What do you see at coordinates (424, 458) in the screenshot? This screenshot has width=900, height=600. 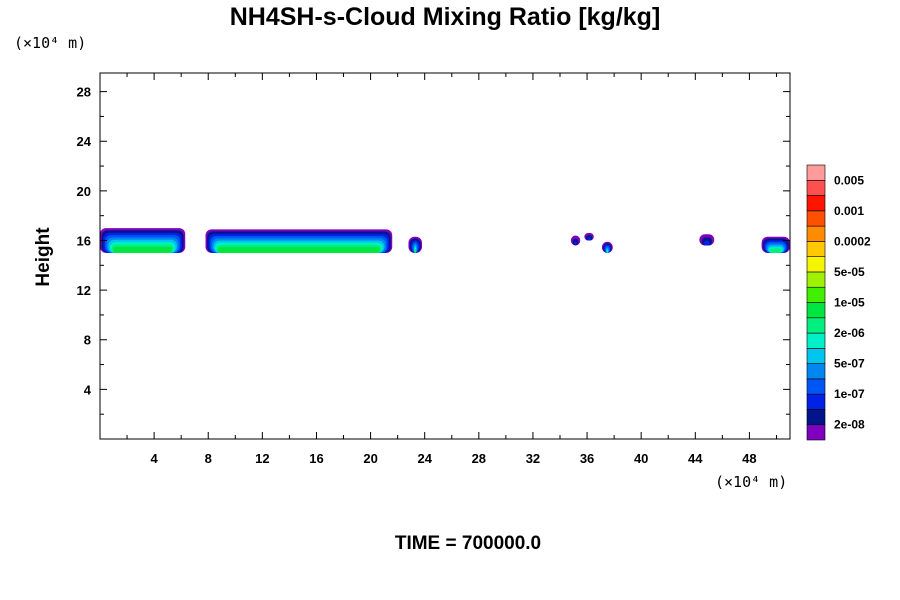 I see `x-tick-label: 24` at bounding box center [424, 458].